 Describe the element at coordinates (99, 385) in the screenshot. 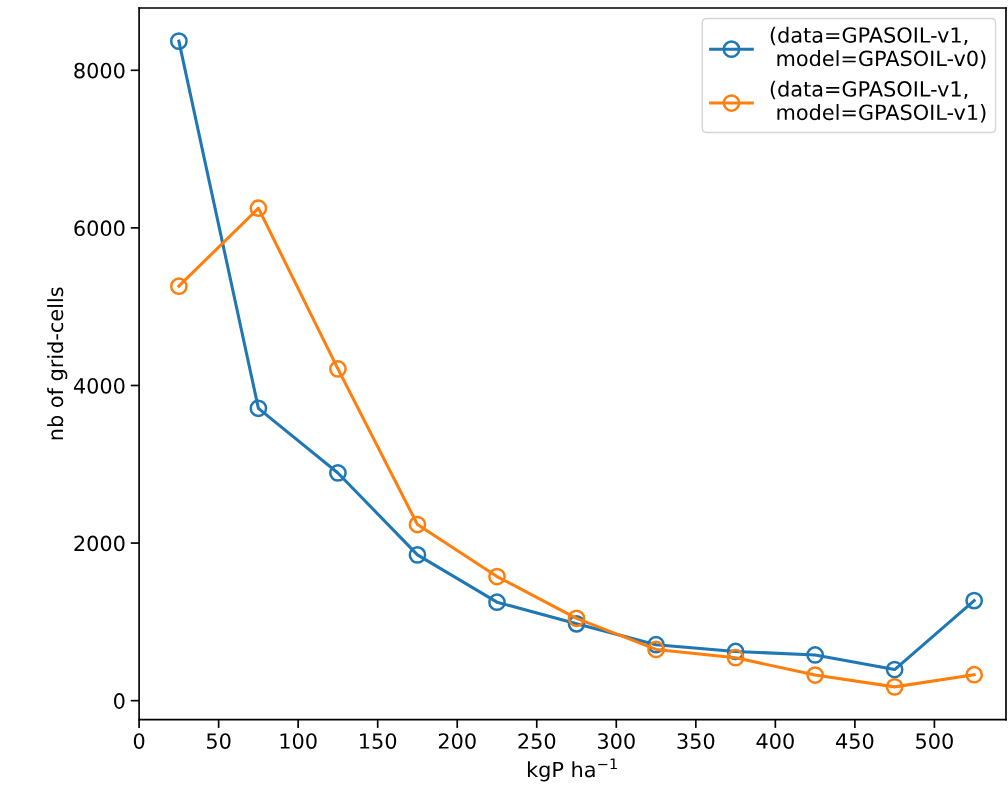

I see `y-tick-label: 4000` at that location.